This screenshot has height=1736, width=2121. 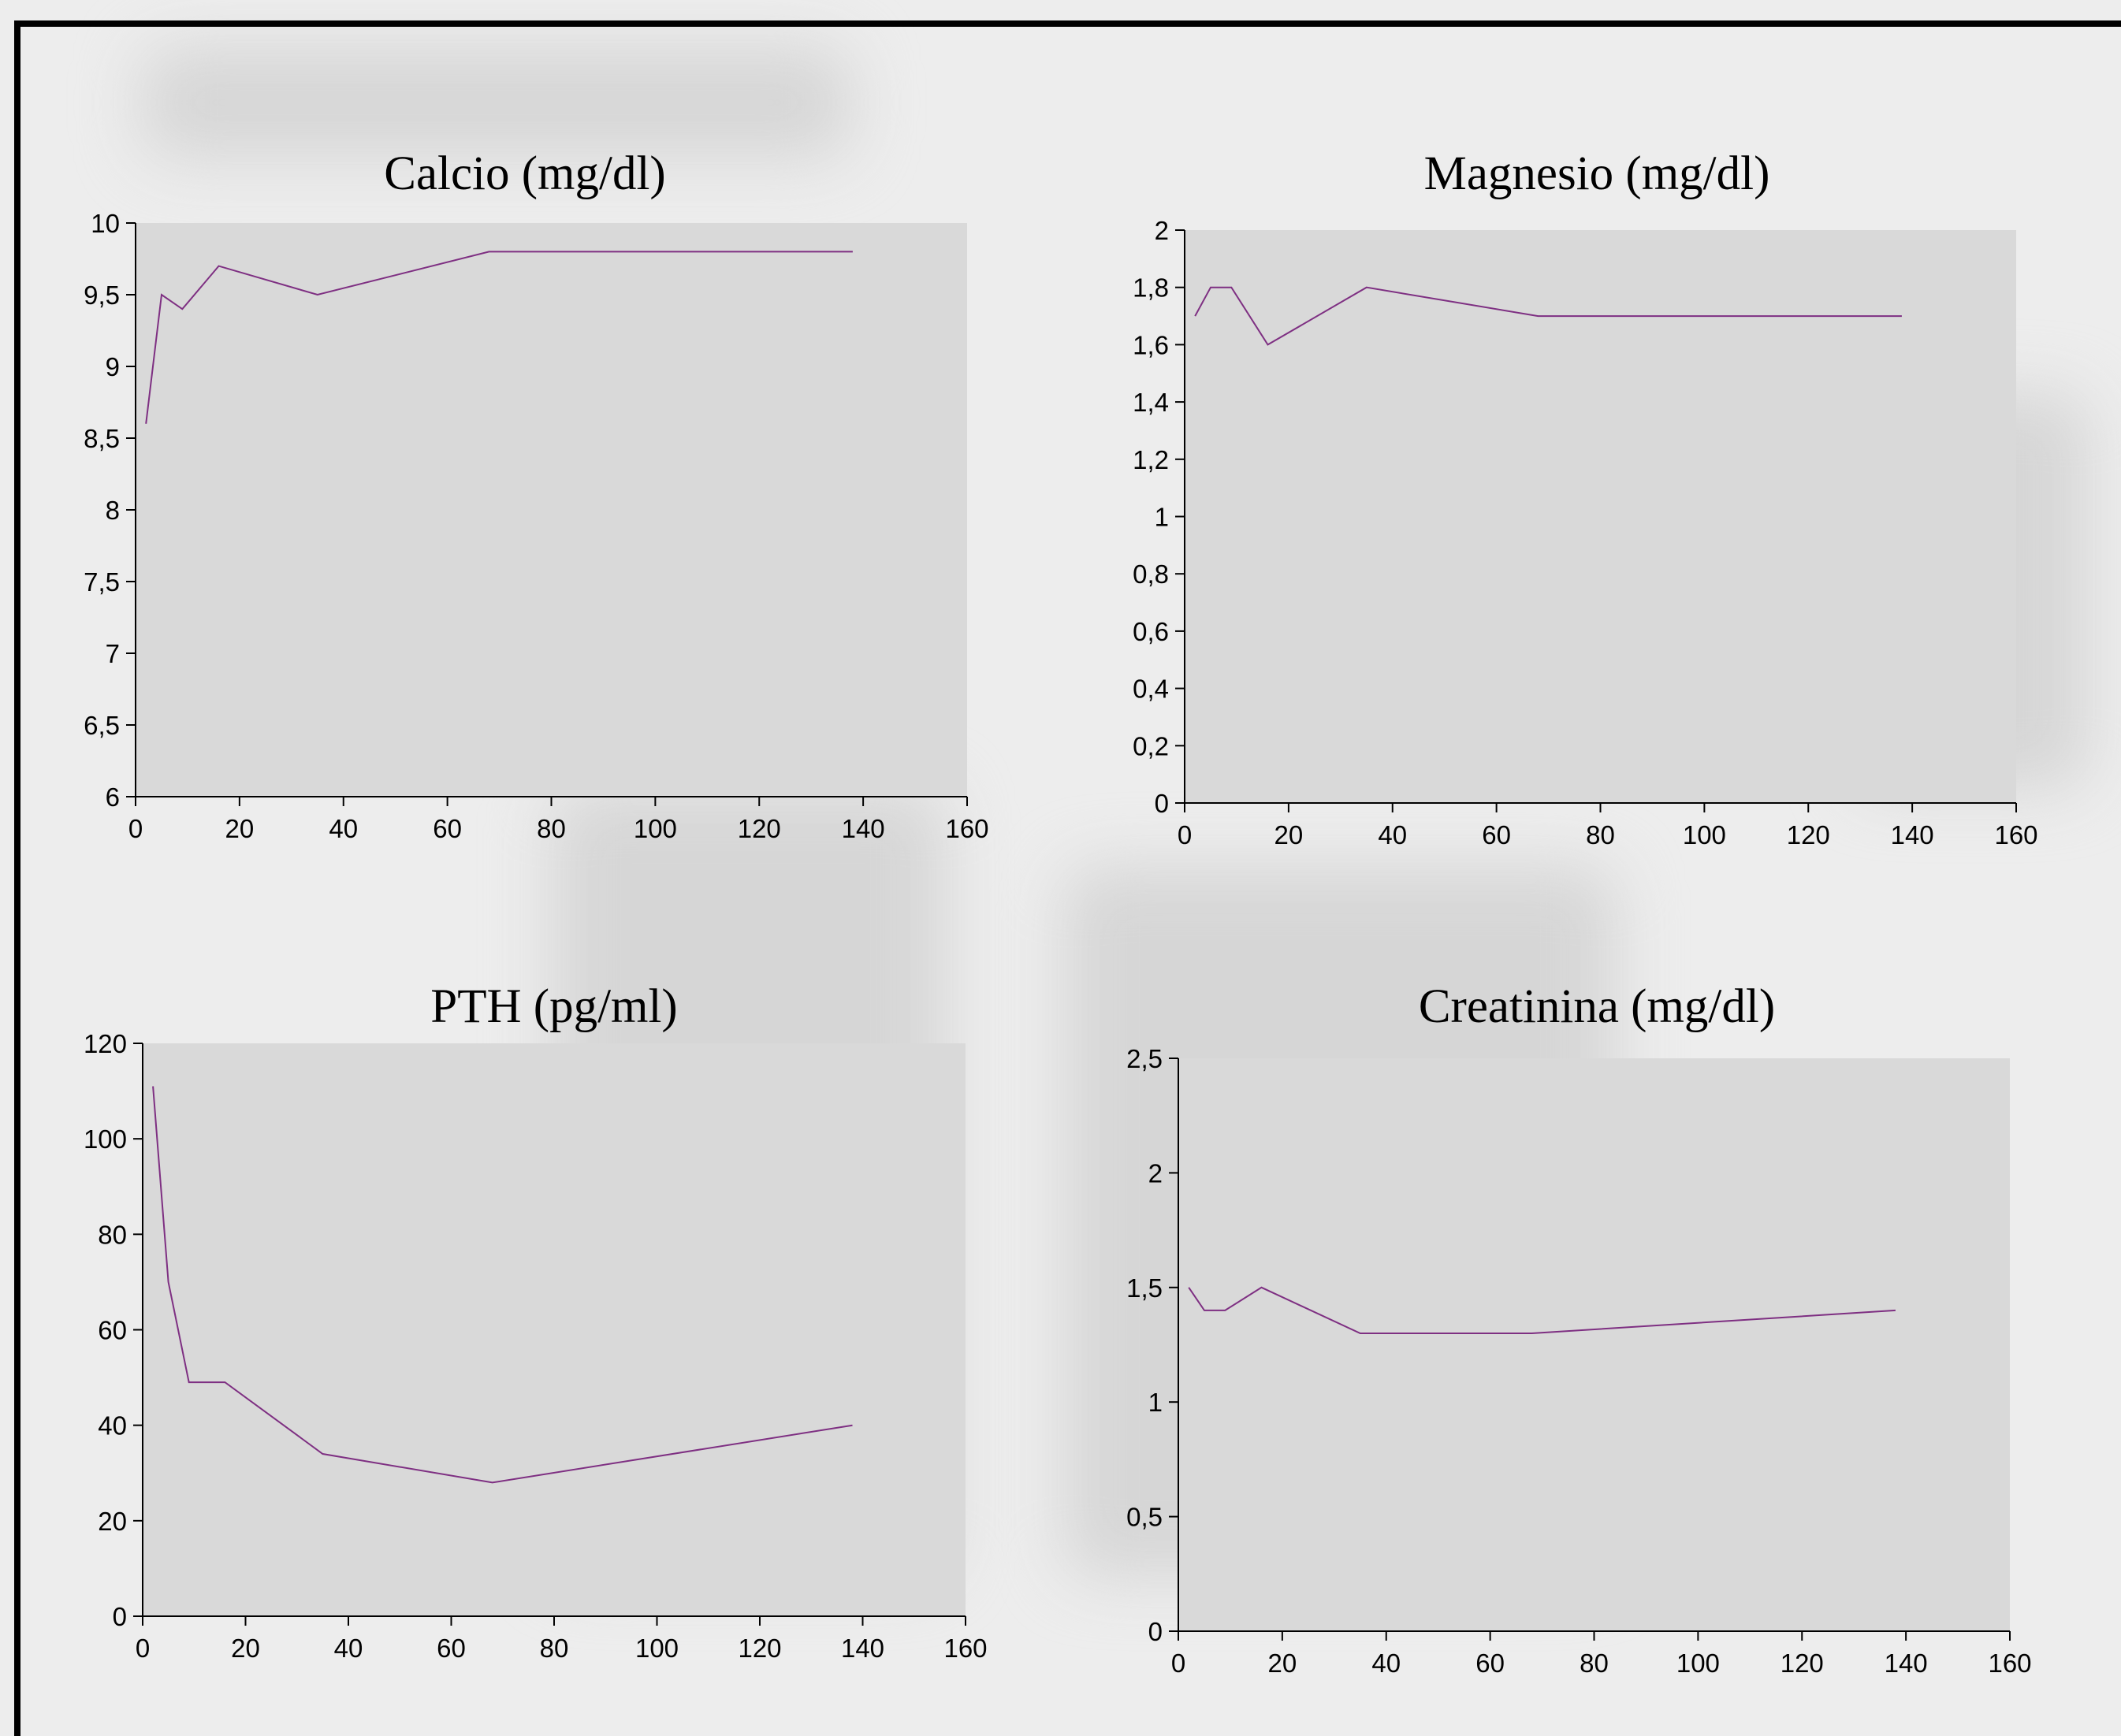 I want to click on creatinina-y-tick-label: 0,5, so click(x=1144, y=1517).